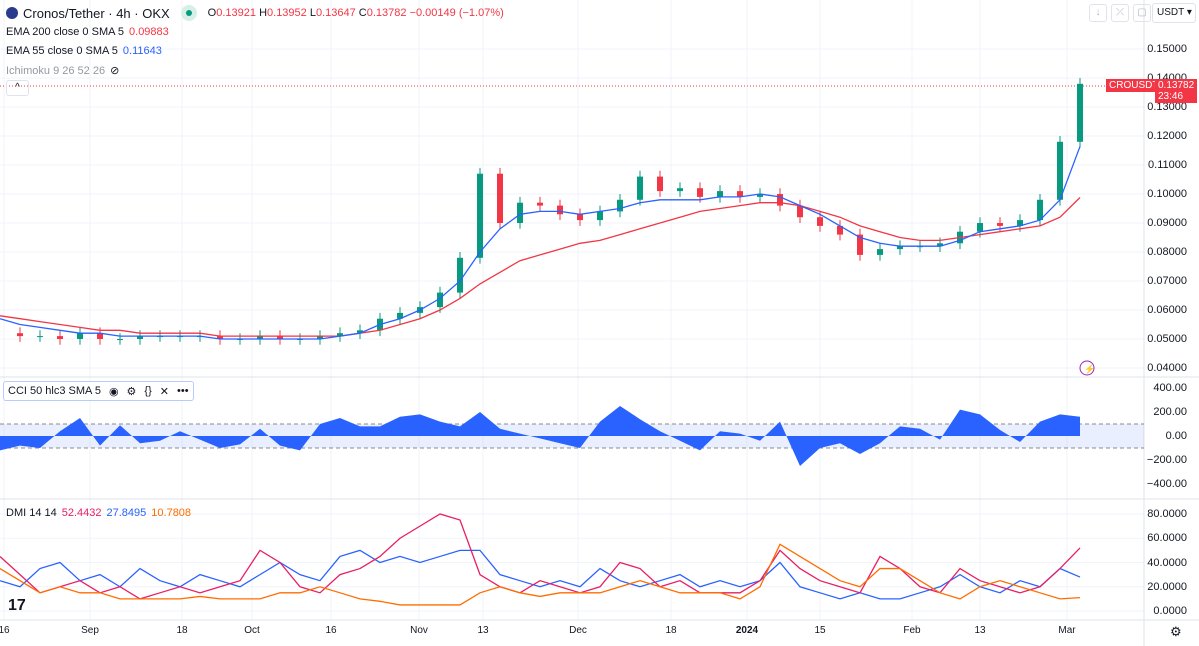 Image resolution: width=1199 pixels, height=646 pixels. Describe the element at coordinates (148, 391) in the screenshot. I see `source-code-icon: {}` at that location.